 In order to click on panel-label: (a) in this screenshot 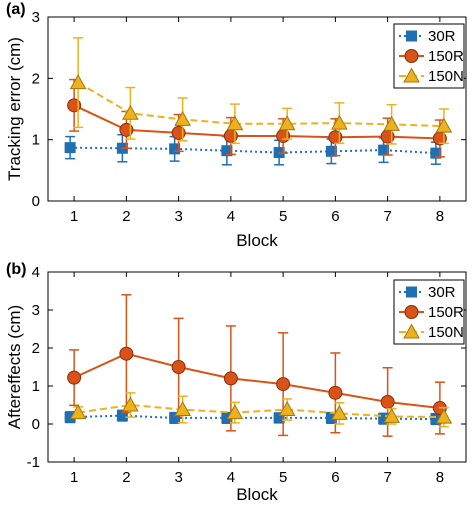, I will do `click(16, 9)`.